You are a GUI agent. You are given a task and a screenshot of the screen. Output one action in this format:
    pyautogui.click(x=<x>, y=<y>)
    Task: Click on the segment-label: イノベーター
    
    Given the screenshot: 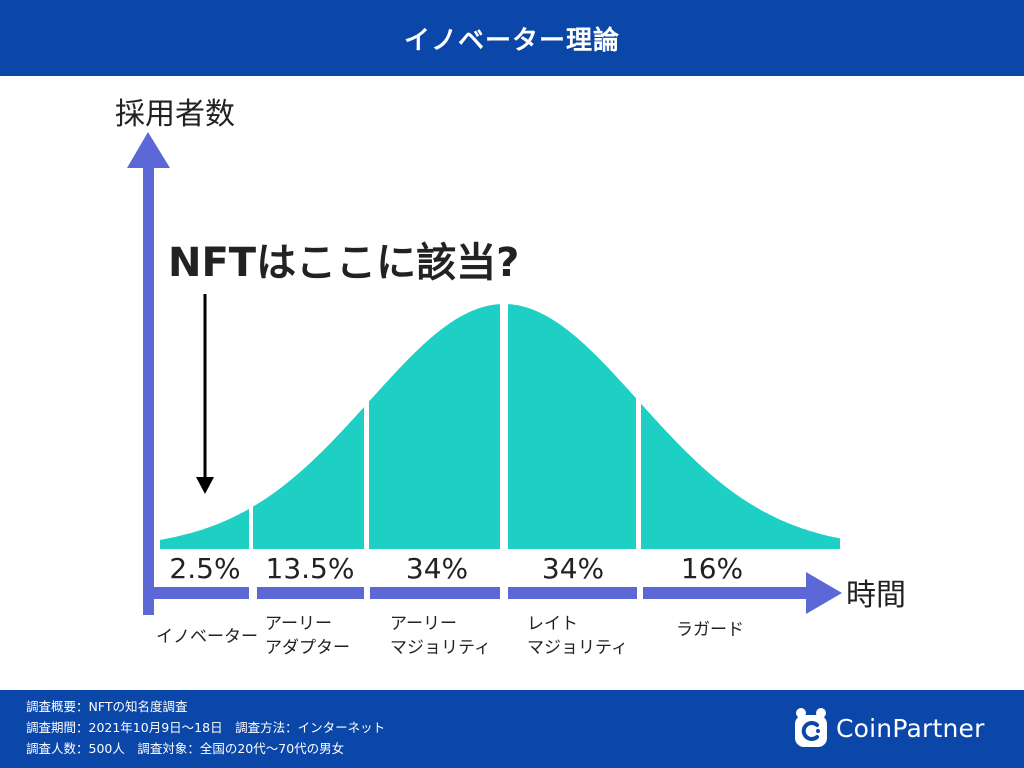 What is the action you would take?
    pyautogui.click(x=207, y=637)
    